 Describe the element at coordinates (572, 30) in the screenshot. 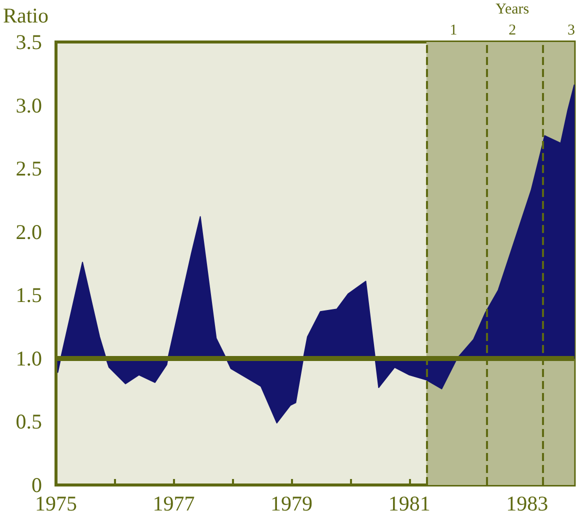

I see `x2-tick-label: 3` at that location.